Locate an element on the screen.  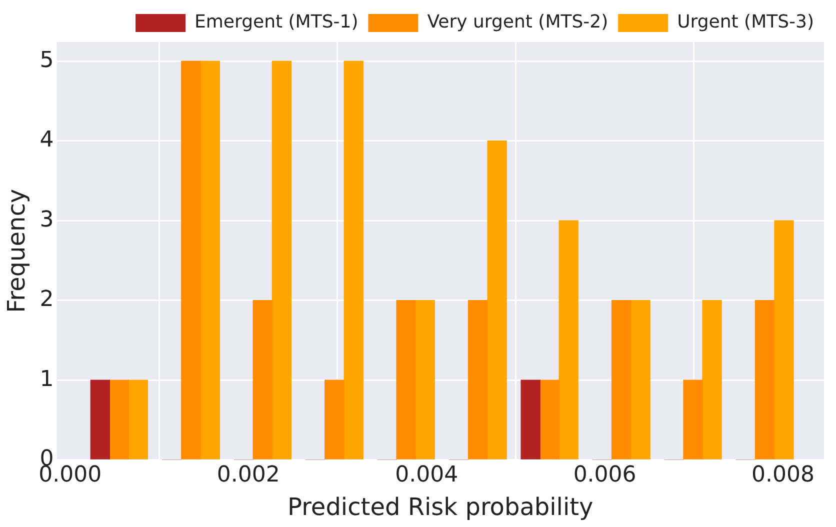
x-tick-label: 0.002 is located at coordinates (248, 475).